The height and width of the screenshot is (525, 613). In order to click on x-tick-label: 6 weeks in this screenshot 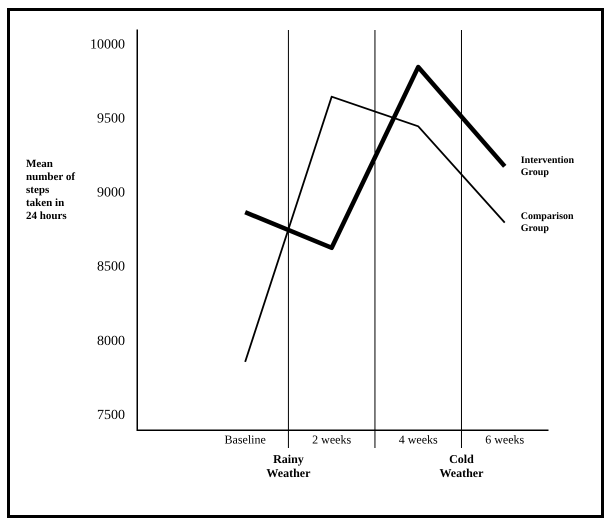, I will do `click(505, 439)`.